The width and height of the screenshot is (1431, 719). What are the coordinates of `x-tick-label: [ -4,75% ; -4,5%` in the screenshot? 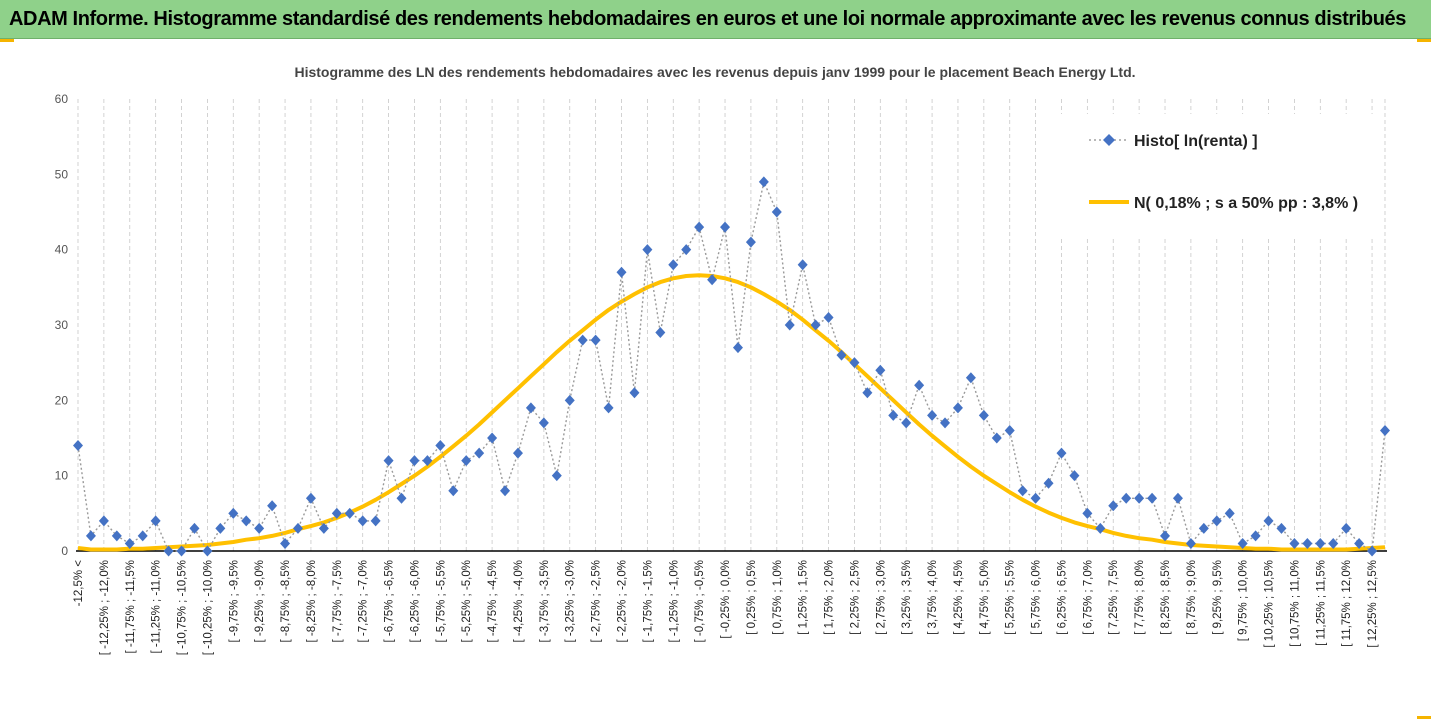 It's located at (493, 601).